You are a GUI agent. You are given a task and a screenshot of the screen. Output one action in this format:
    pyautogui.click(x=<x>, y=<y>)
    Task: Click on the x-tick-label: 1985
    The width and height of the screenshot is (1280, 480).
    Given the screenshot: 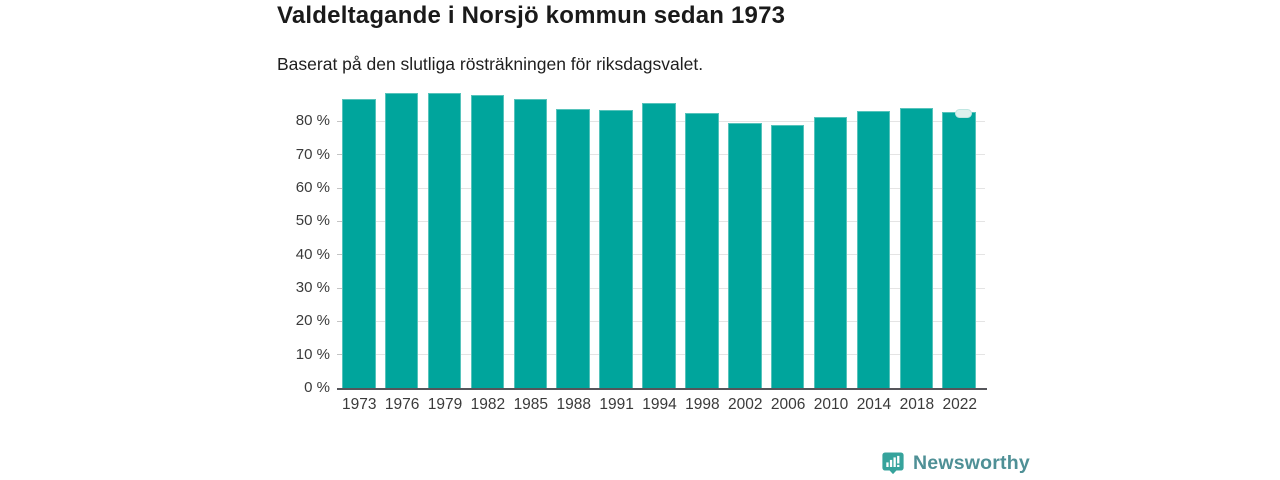 What is the action you would take?
    pyautogui.click(x=531, y=404)
    